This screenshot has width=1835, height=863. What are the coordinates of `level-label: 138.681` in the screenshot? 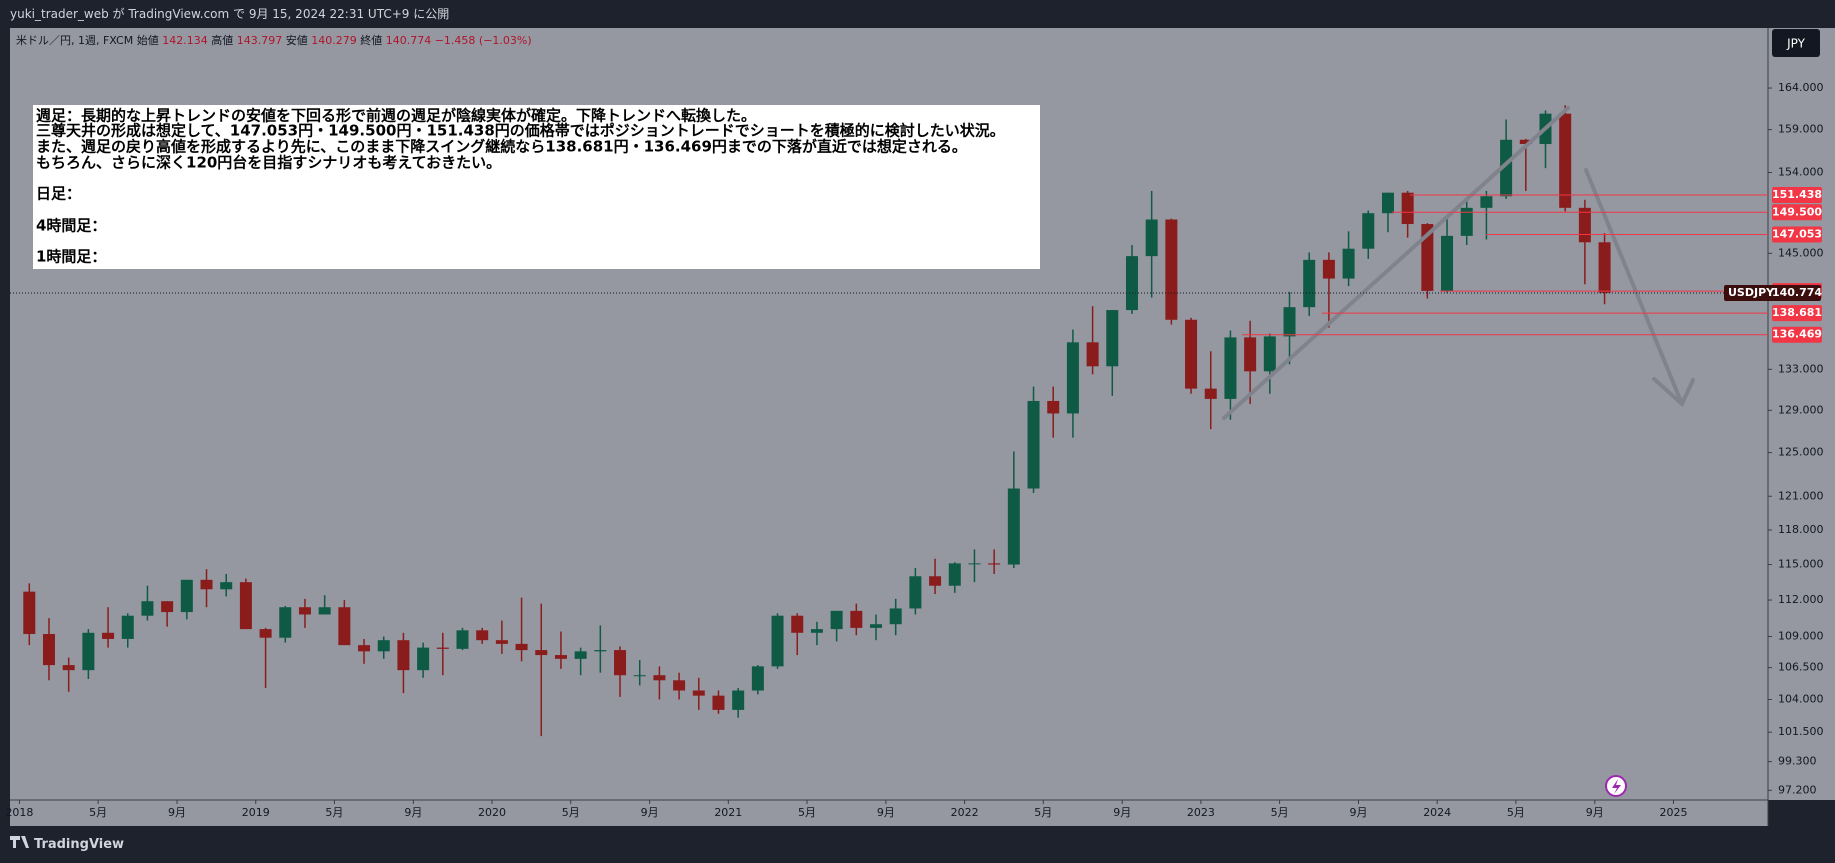 It's located at (1797, 312).